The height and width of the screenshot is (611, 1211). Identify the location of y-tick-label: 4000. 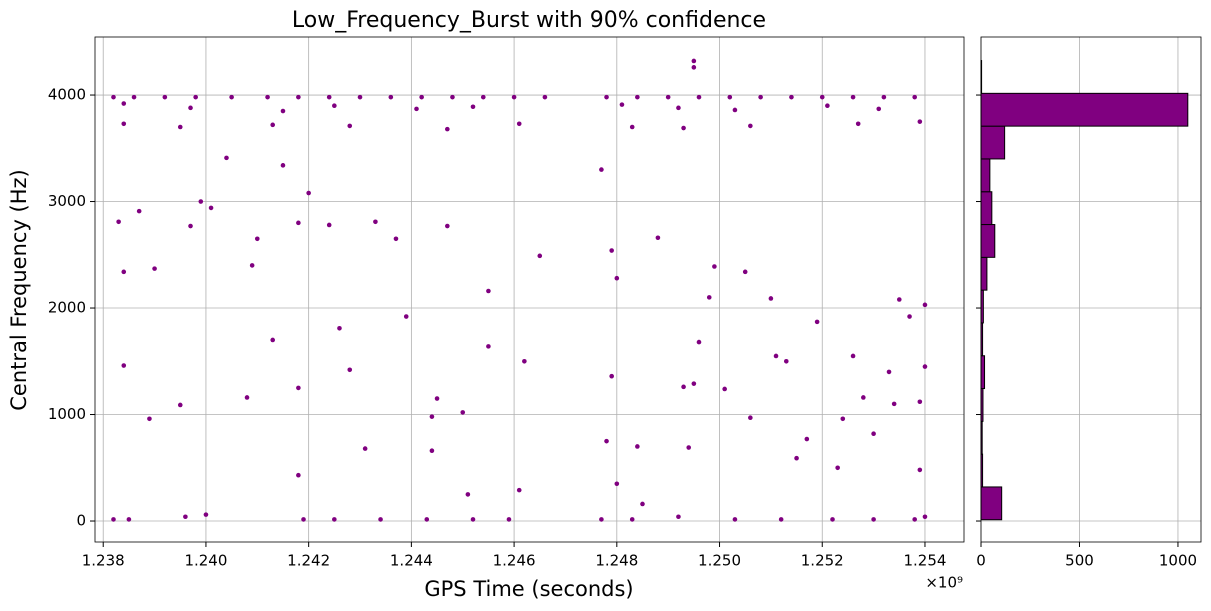
(67, 95).